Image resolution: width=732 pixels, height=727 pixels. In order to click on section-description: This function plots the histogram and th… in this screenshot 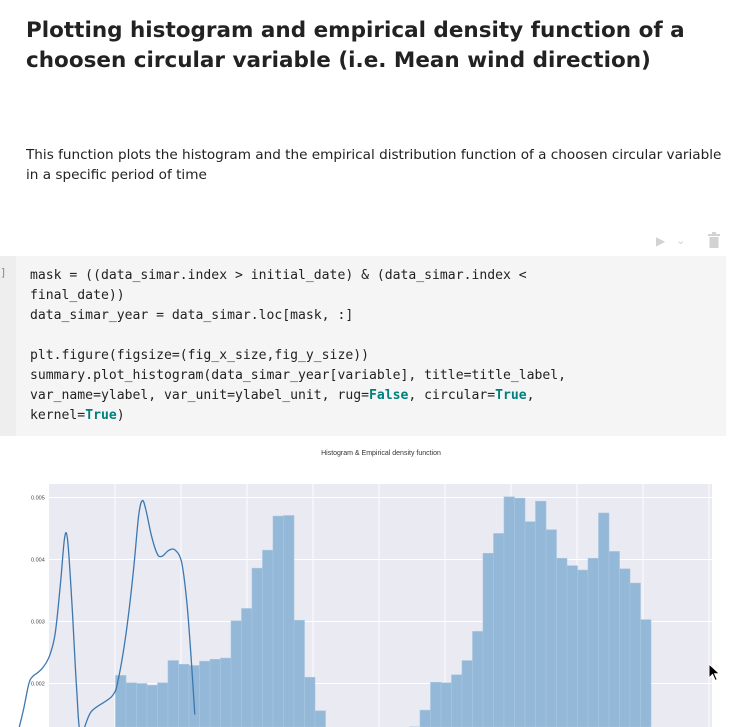, I will do `click(374, 165)`.